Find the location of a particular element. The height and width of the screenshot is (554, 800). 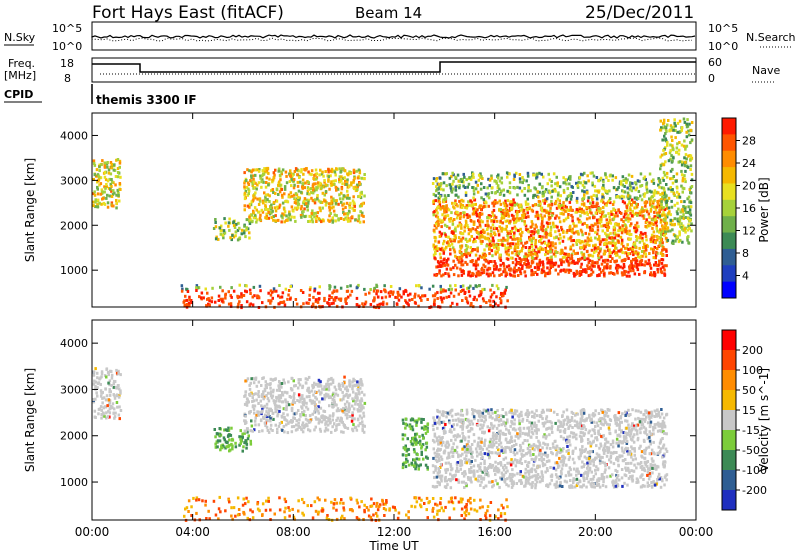

colorbar-tick-label: 12 is located at coordinates (749, 231).